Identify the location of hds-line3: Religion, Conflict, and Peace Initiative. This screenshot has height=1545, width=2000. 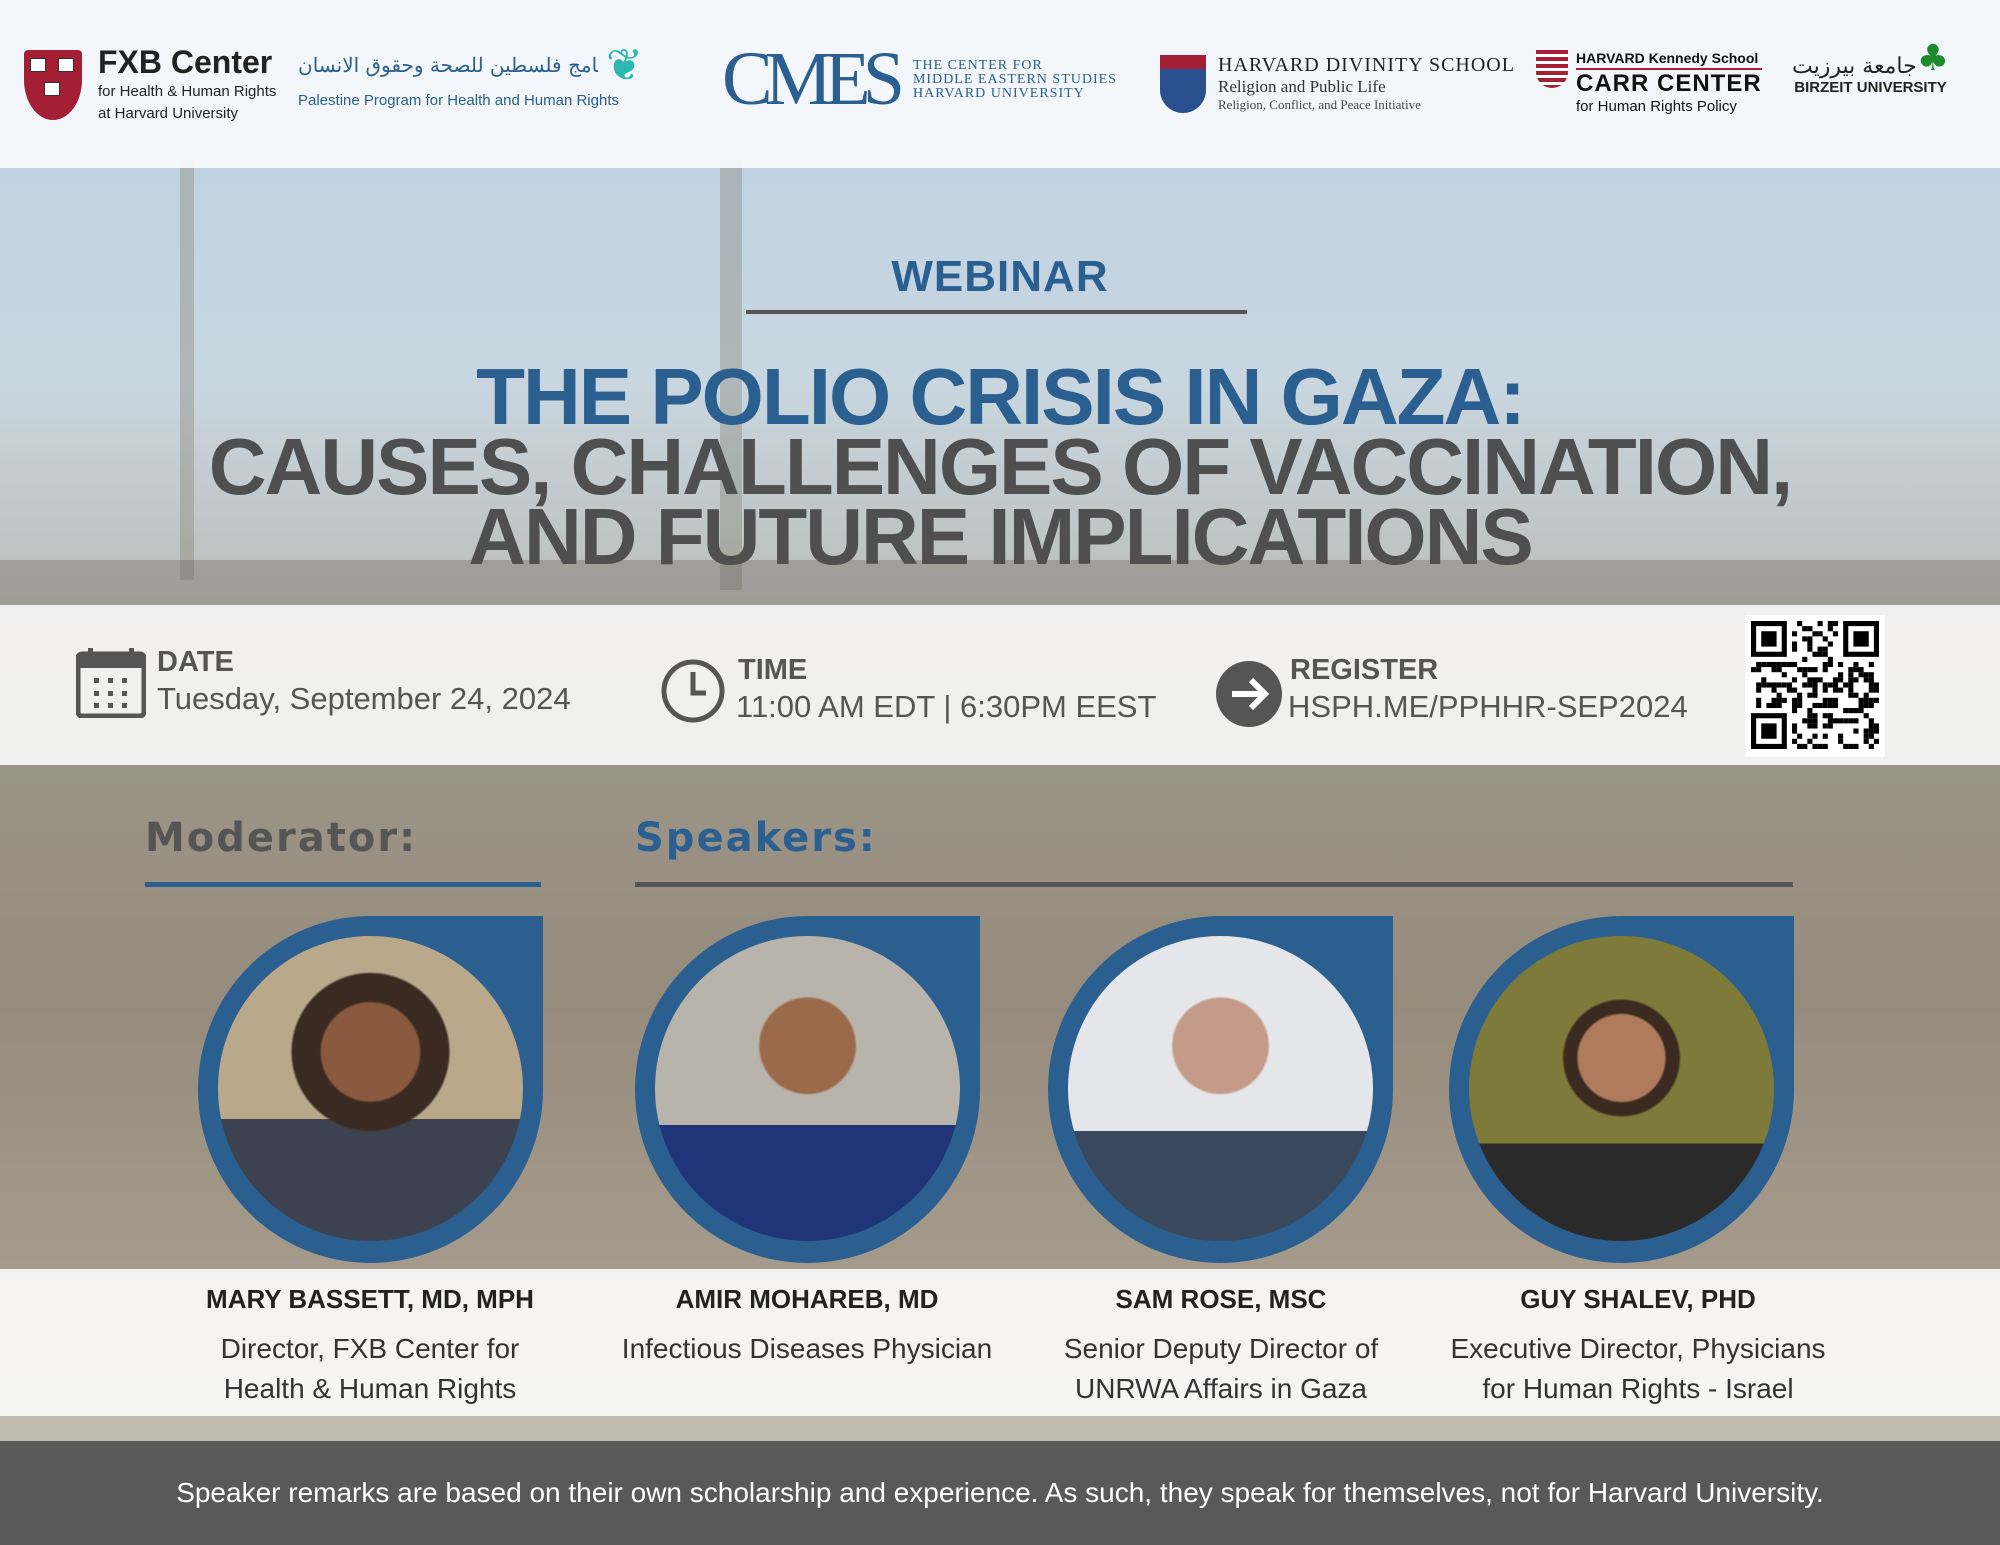
(1319, 104).